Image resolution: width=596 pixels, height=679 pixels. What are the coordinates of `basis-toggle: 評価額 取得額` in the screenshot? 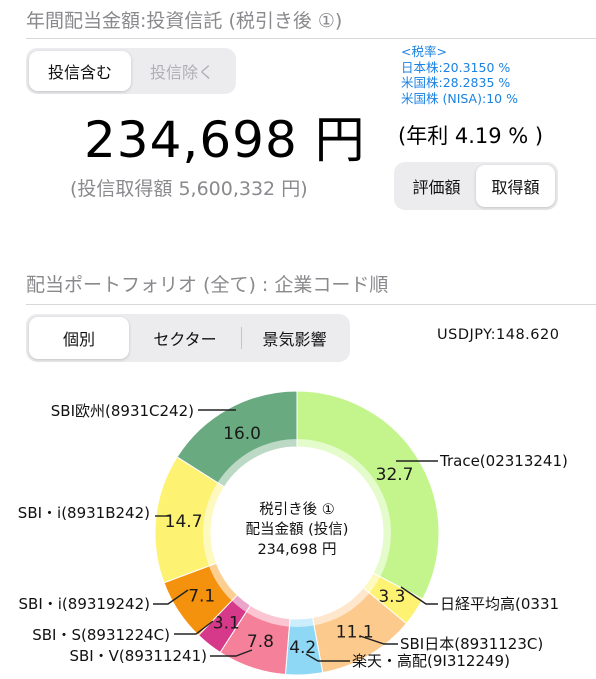 It's located at (476, 186).